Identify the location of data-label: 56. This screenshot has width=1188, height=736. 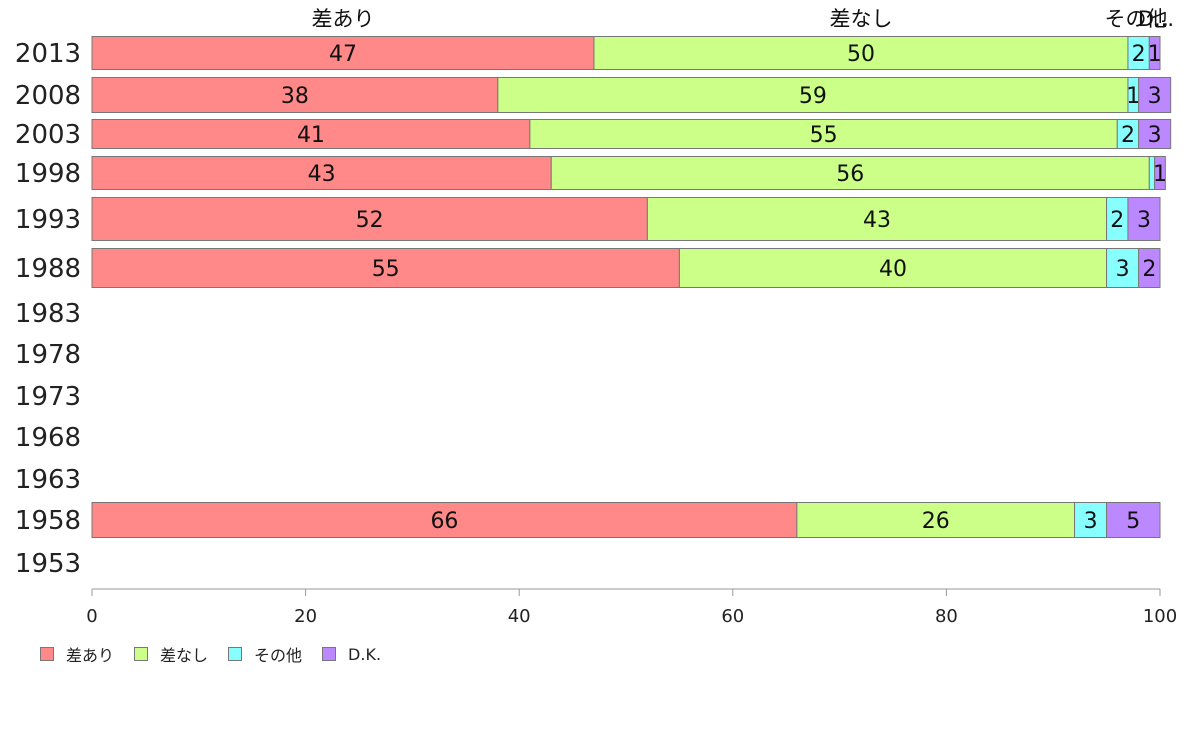
(850, 174).